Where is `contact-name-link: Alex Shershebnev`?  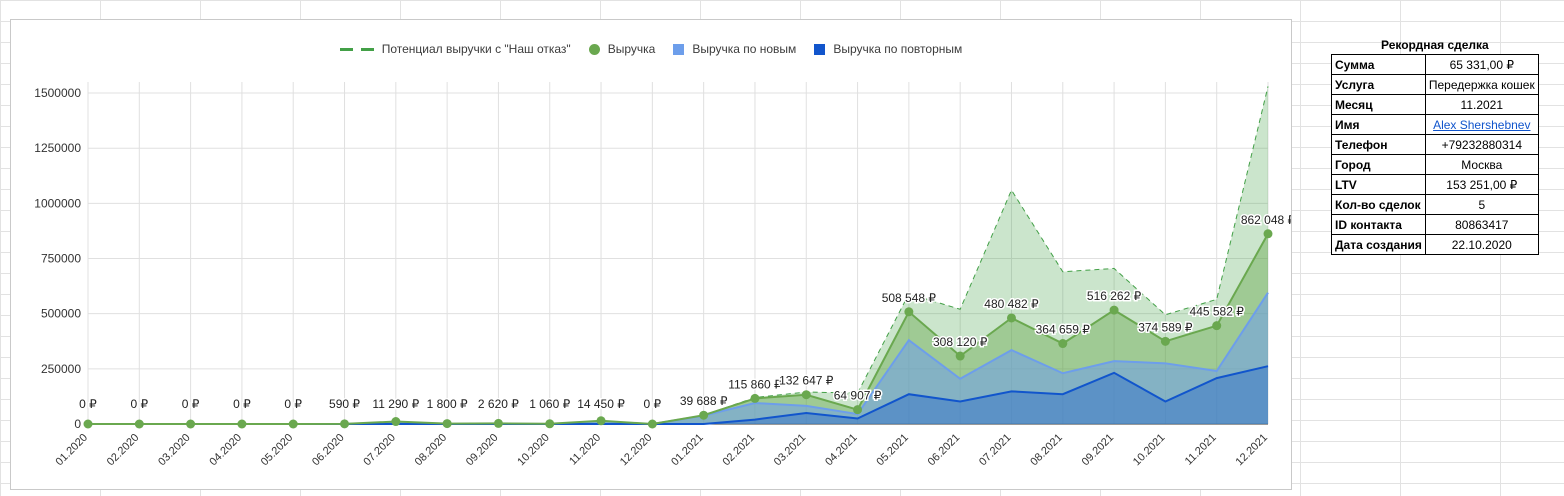 contact-name-link: Alex Shershebnev is located at coordinates (1482, 124).